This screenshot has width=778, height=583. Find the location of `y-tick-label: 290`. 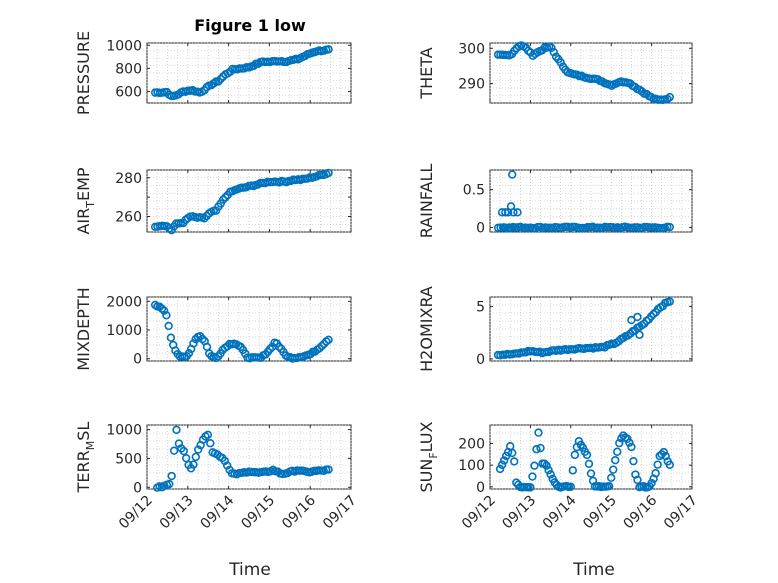

y-tick-label: 290 is located at coordinates (471, 85).